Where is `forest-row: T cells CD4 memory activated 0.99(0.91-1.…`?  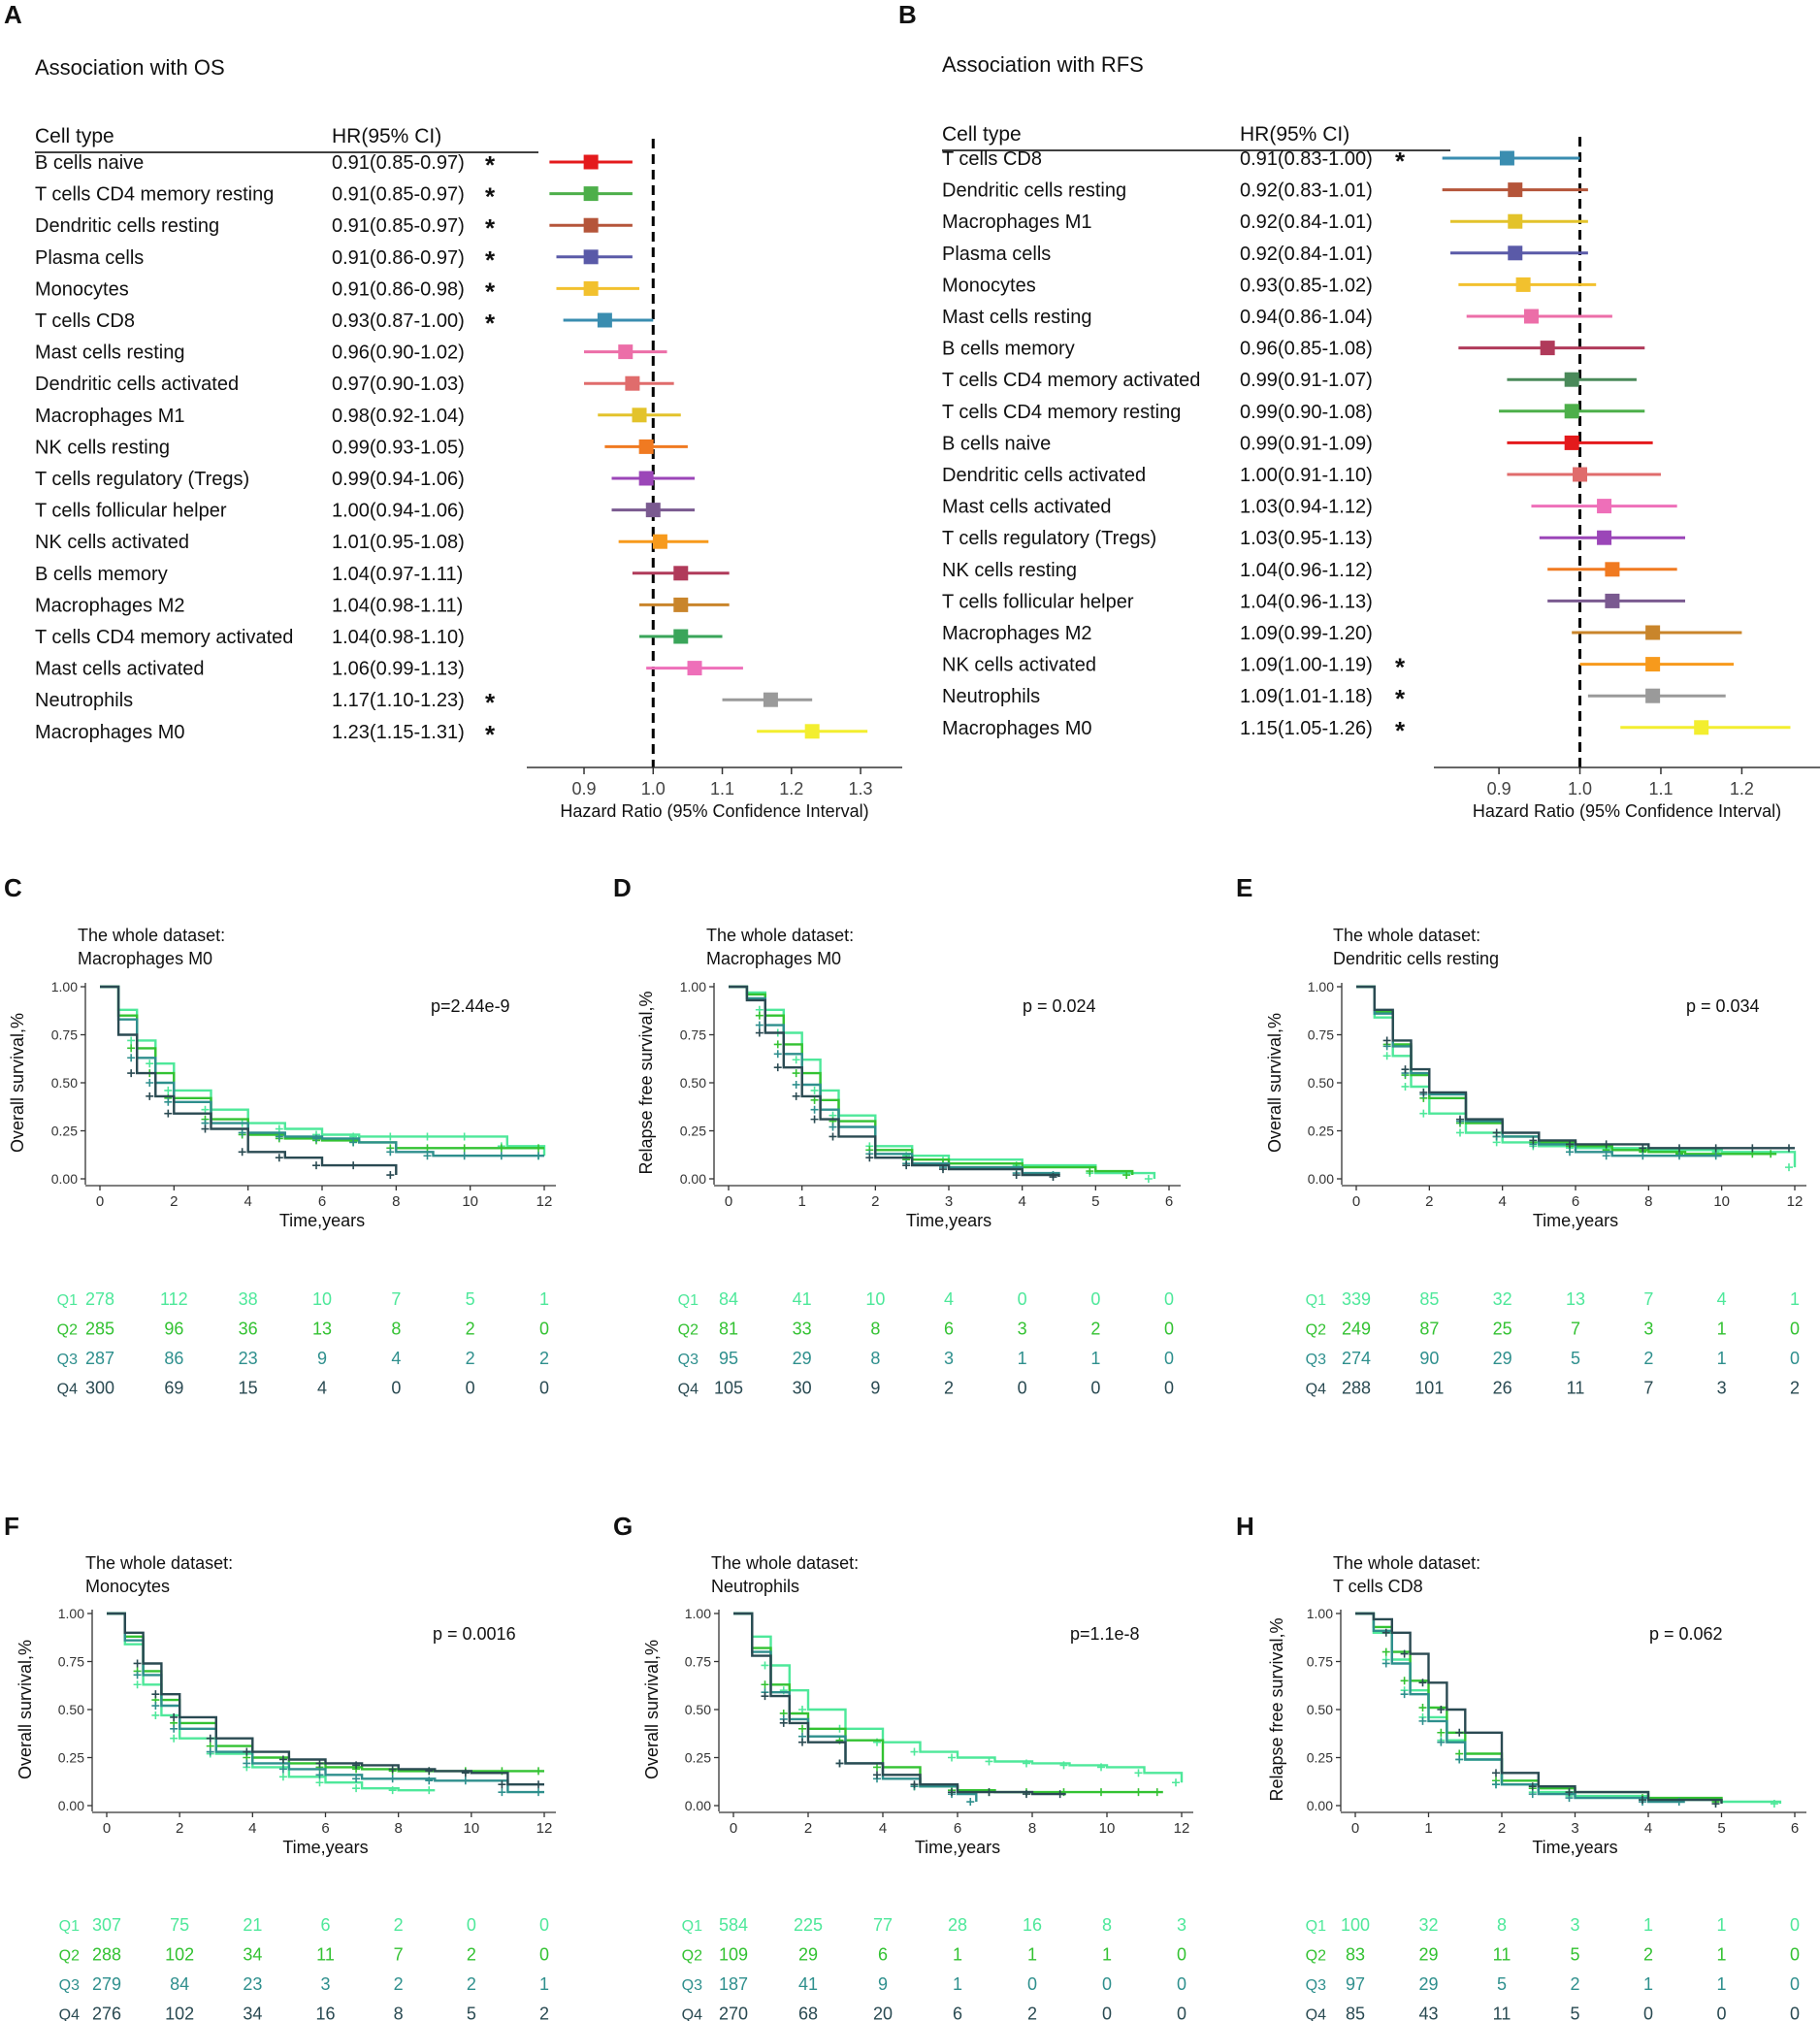 forest-row: T cells CD4 memory activated 0.99(0.91-1.… is located at coordinates (1289, 380).